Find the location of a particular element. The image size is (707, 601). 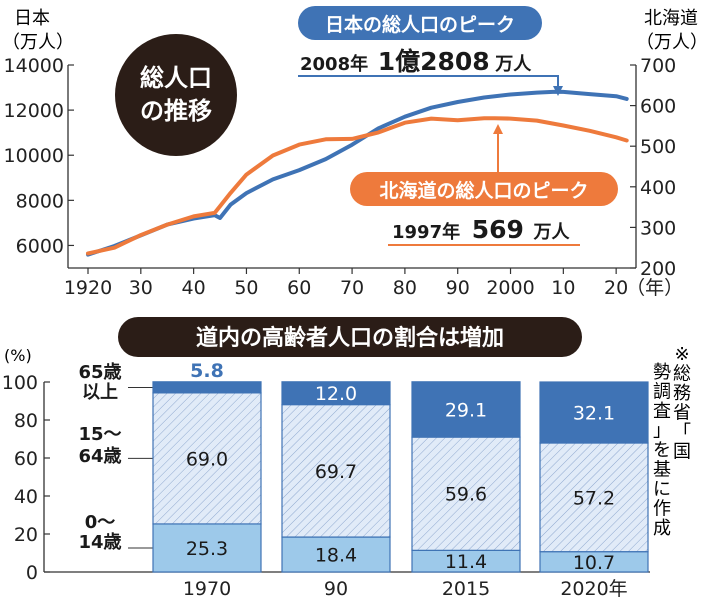

age-0-14-value-label: 18.4 is located at coordinates (336, 556).